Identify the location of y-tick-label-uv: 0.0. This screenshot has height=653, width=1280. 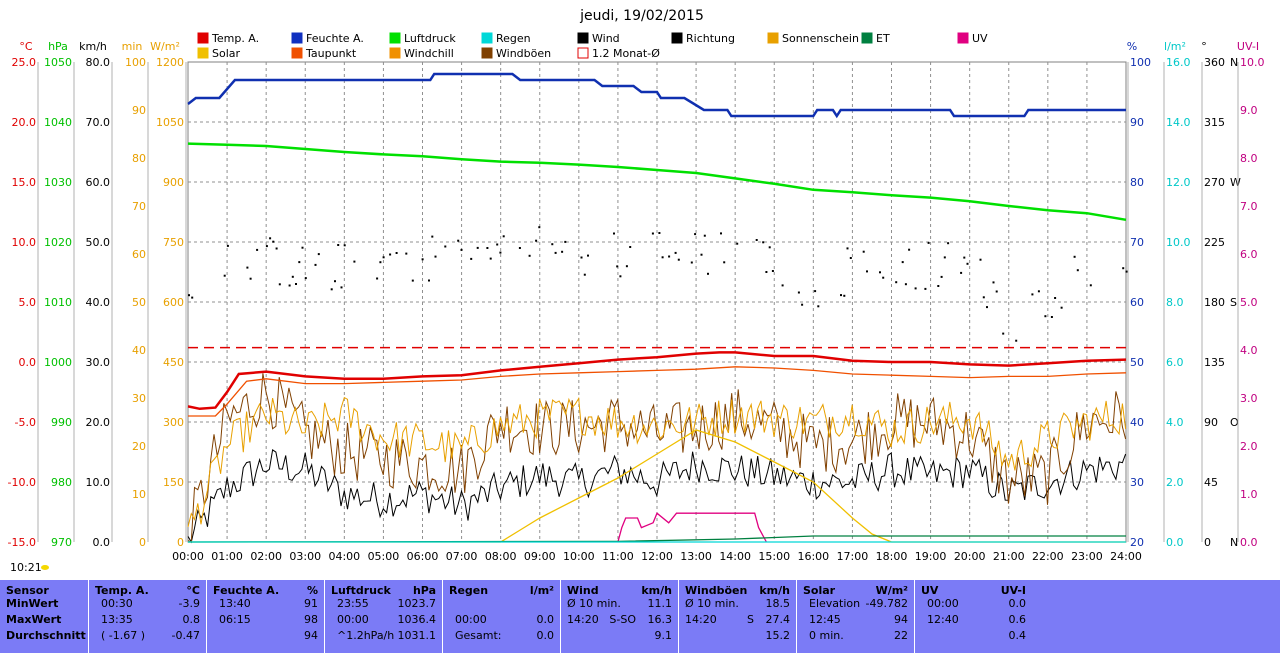
(1249, 542).